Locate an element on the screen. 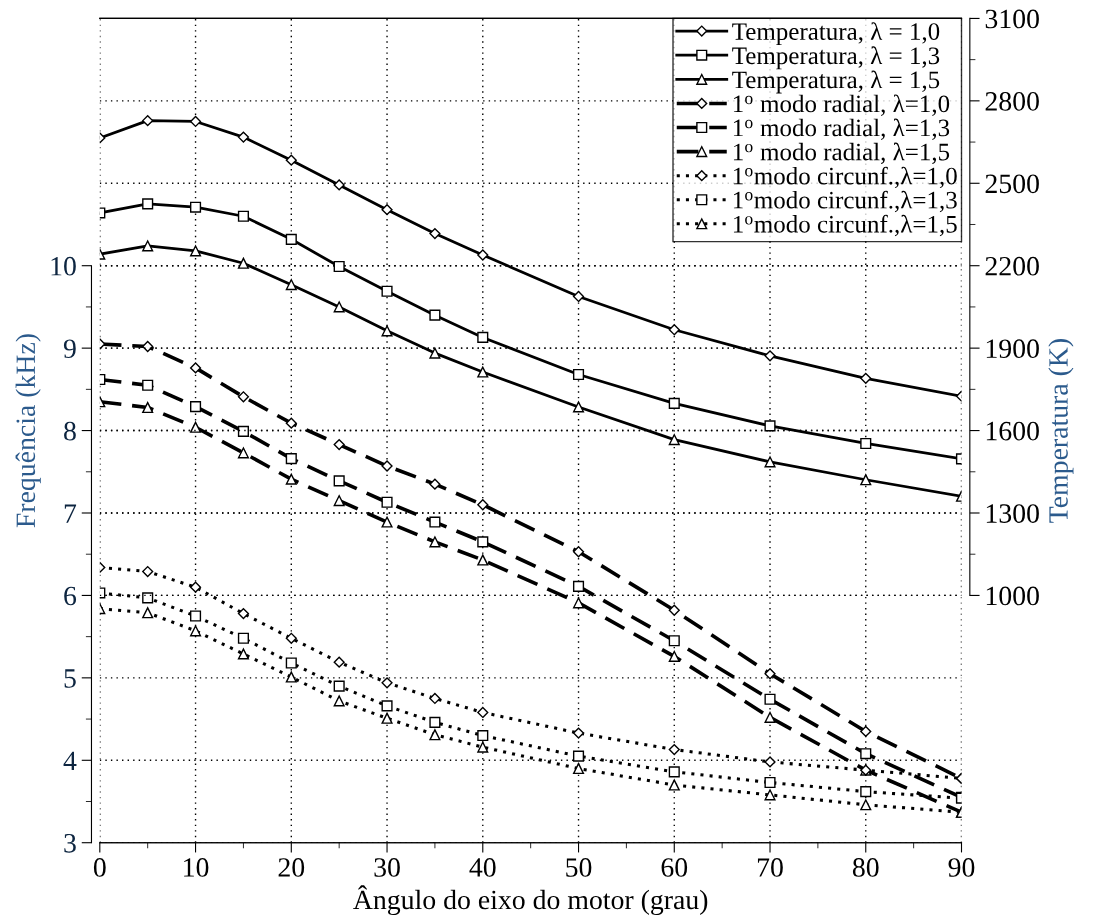  y-tick-label: 5 is located at coordinates (70, 678).